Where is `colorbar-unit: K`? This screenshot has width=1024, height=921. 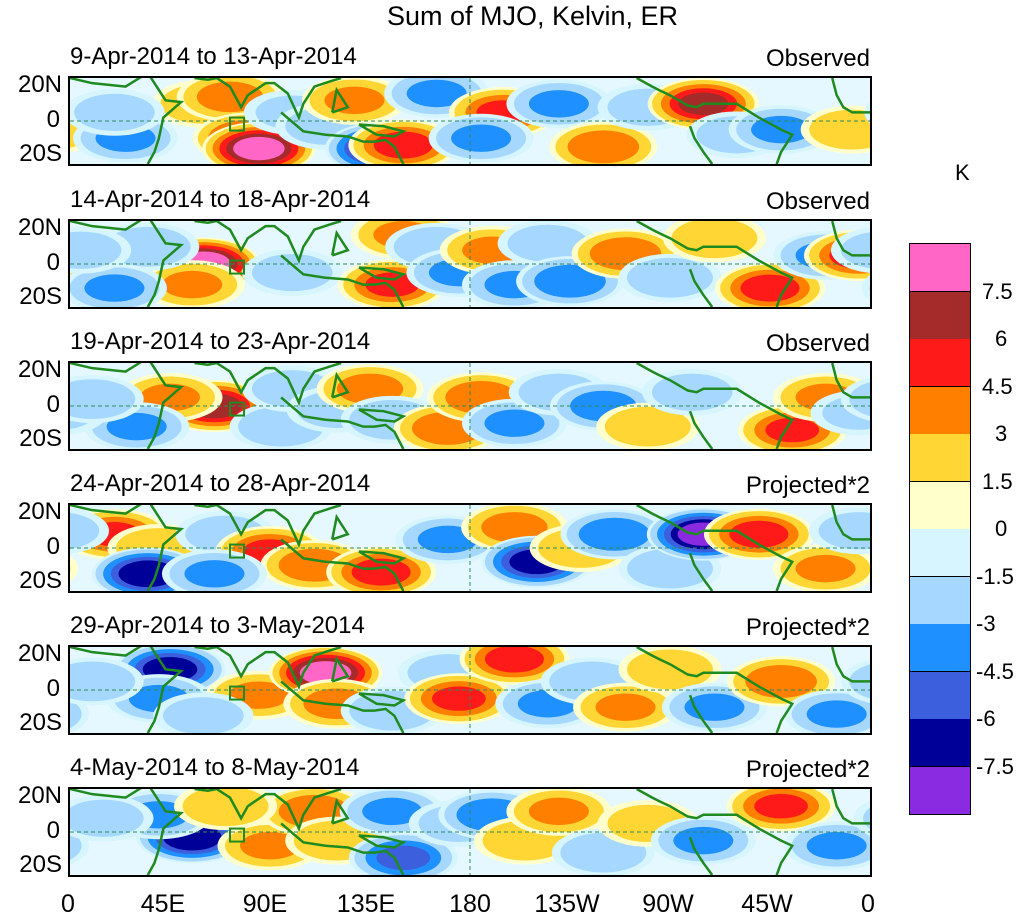 colorbar-unit: K is located at coordinates (962, 172).